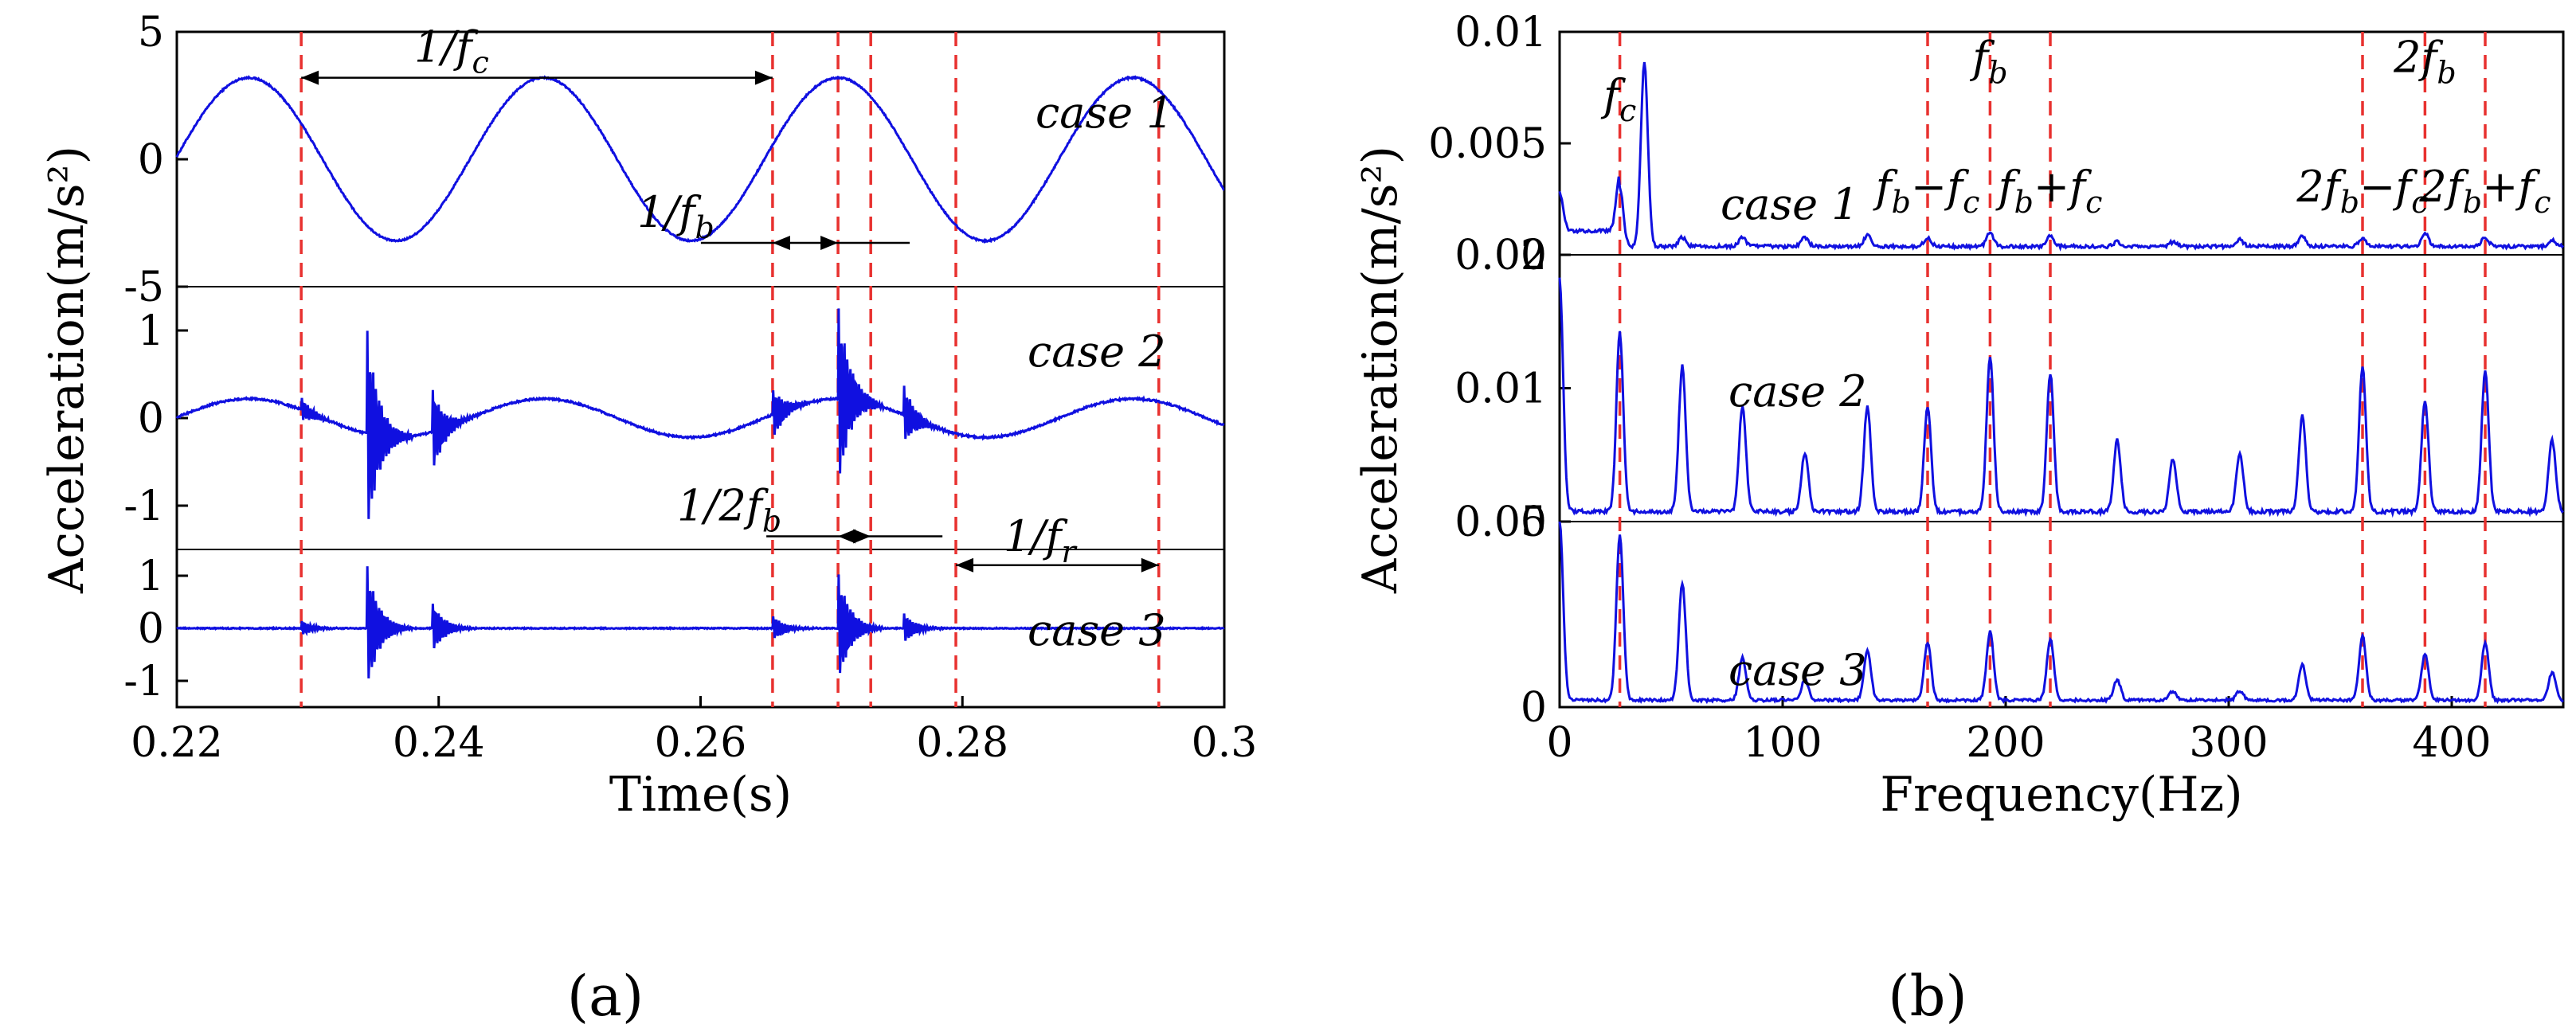  What do you see at coordinates (2228, 743) in the screenshot?
I see `x-tick-label: 300` at bounding box center [2228, 743].